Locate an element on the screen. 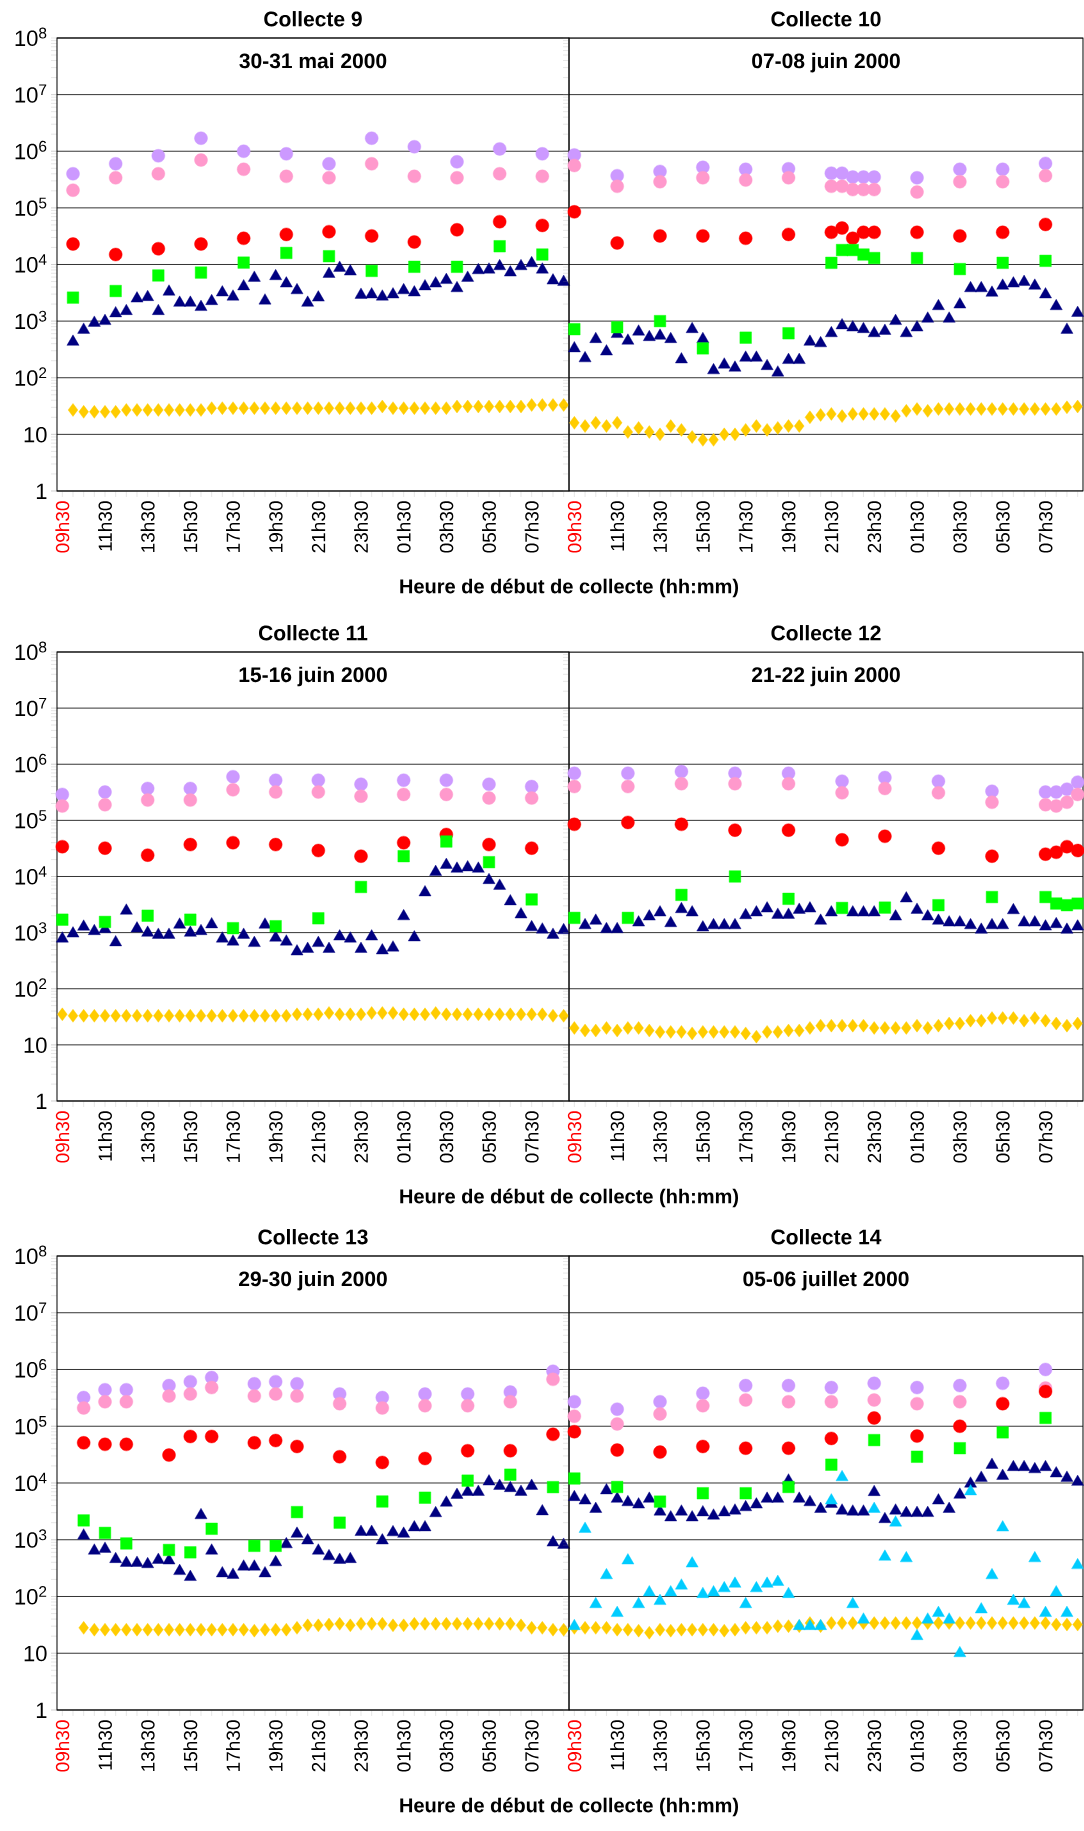  chart-title: Collecte 14 is located at coordinates (826, 1237).